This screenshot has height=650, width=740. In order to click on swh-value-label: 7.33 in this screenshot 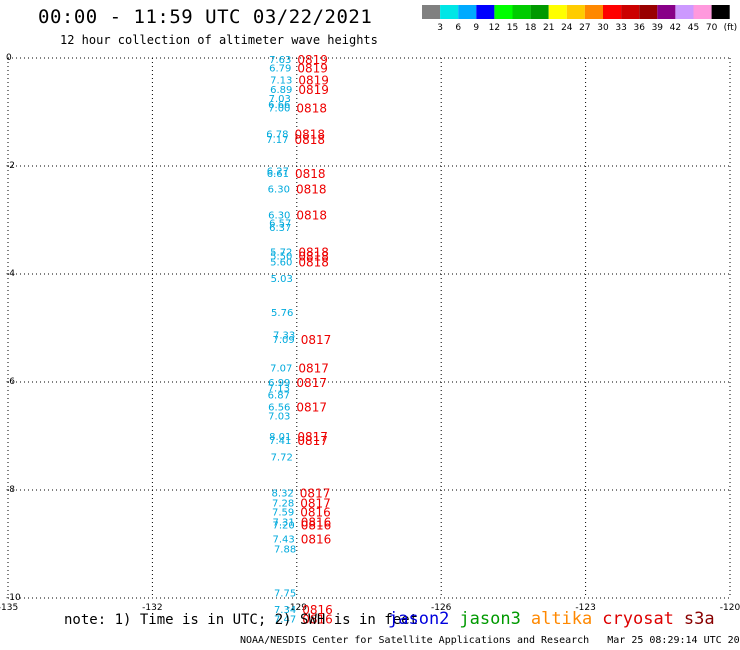, I will do `click(284, 335)`.